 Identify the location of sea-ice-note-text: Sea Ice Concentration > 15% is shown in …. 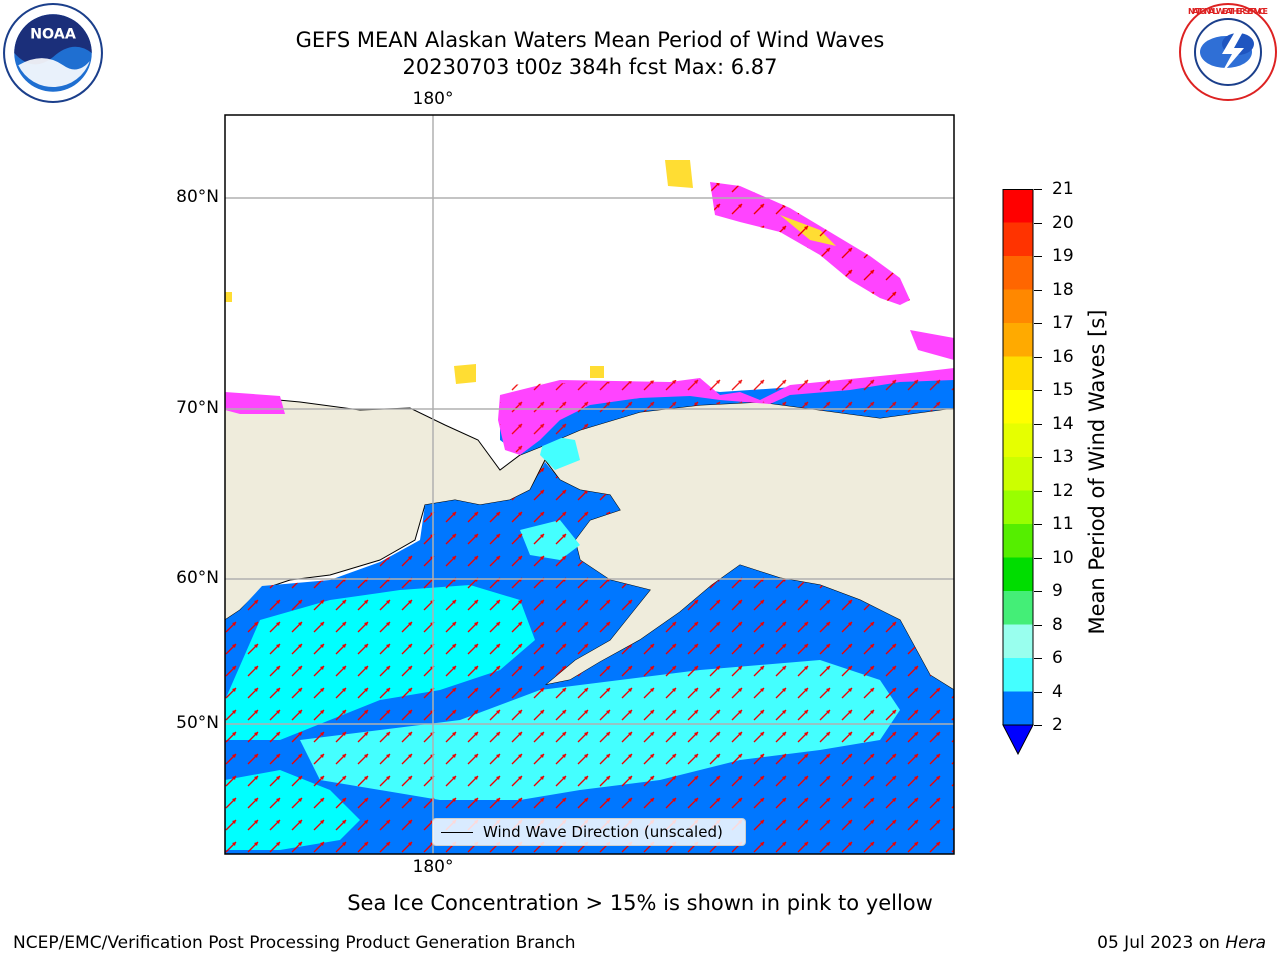
(640, 903).